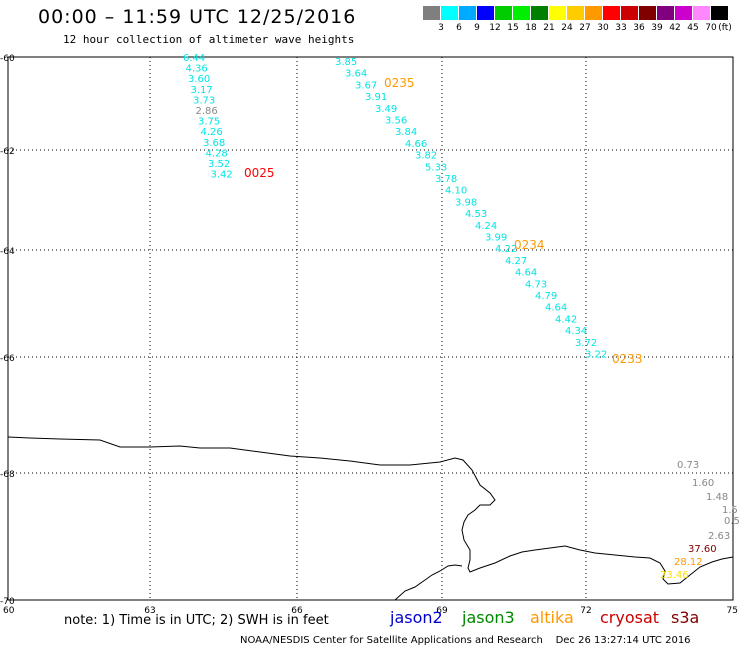  What do you see at coordinates (596, 355) in the screenshot?
I see `wave-height-value: 3.22` at bounding box center [596, 355].